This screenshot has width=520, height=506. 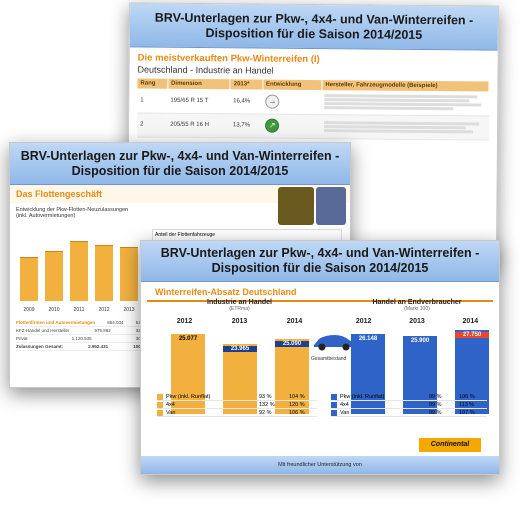 I want to click on fleet-year-label: 2010, so click(x=54, y=310).